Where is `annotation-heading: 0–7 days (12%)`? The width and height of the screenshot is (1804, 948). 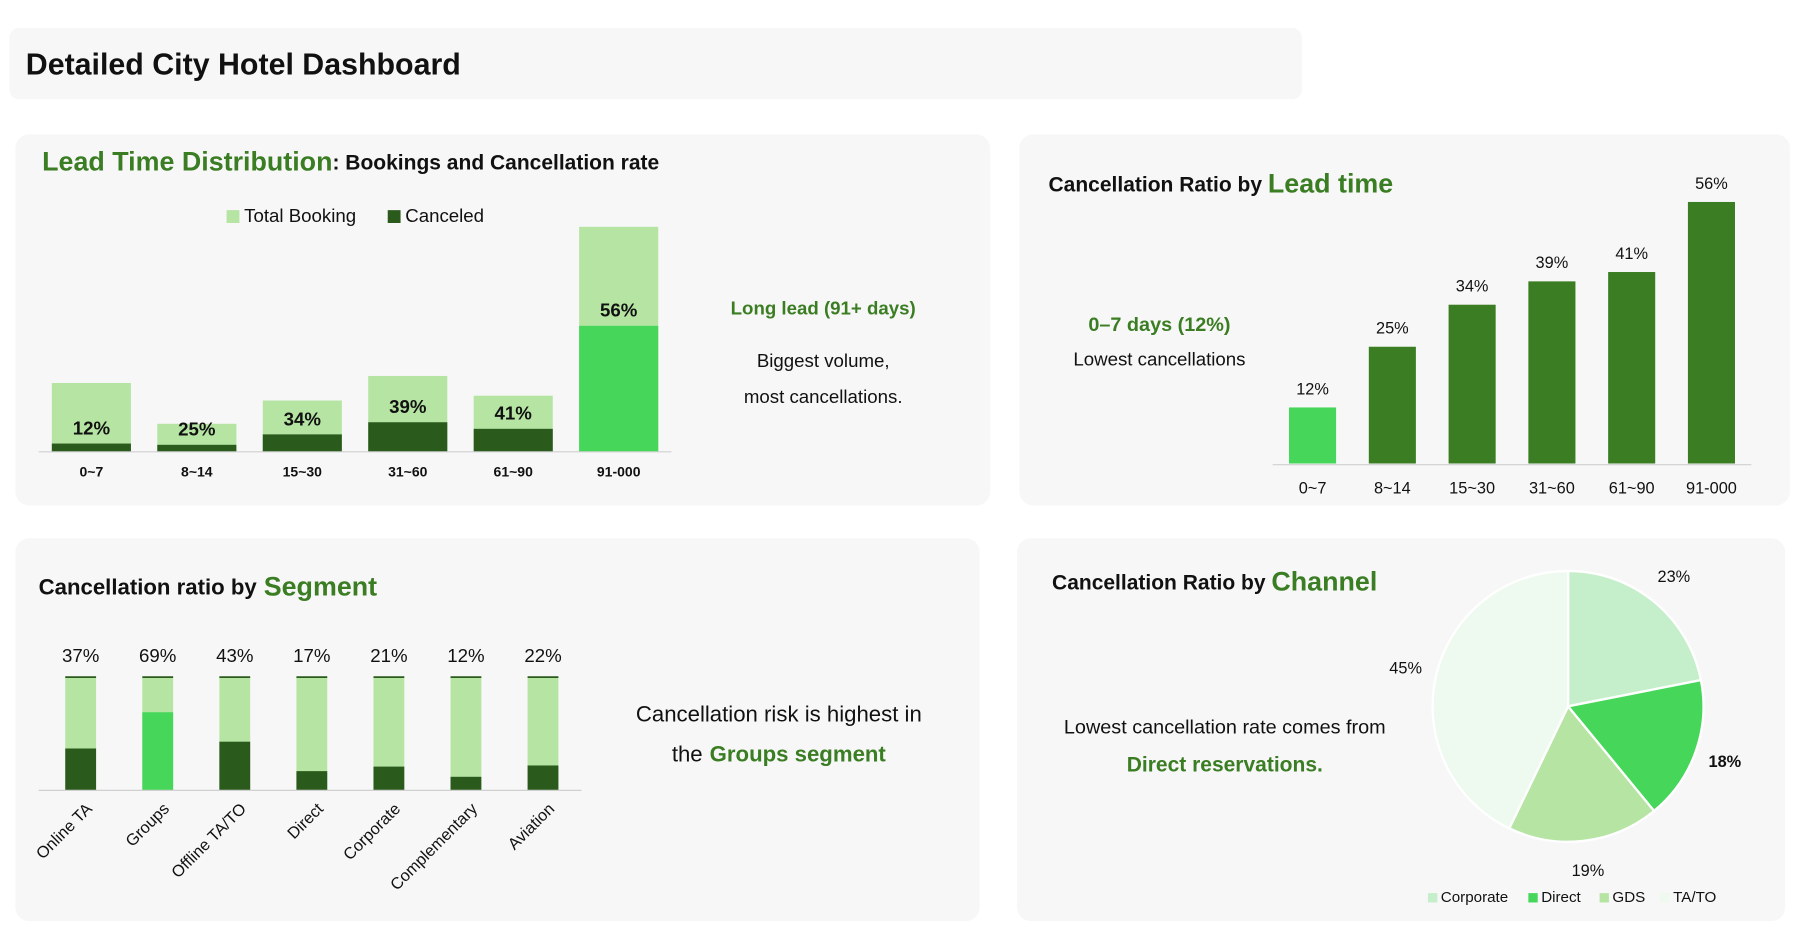
annotation-heading: 0–7 days (12%) is located at coordinates (1159, 325).